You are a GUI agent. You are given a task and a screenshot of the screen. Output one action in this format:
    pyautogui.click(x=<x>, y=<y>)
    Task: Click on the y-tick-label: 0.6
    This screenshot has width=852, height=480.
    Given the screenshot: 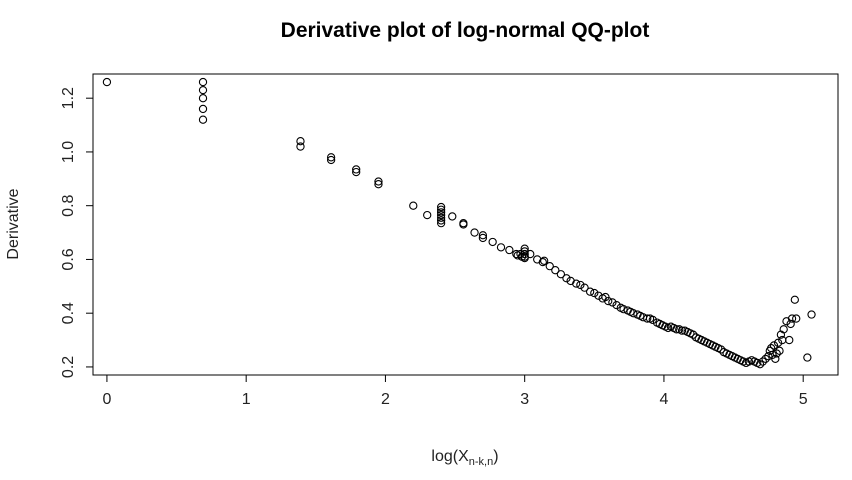 What is the action you would take?
    pyautogui.click(x=68, y=259)
    